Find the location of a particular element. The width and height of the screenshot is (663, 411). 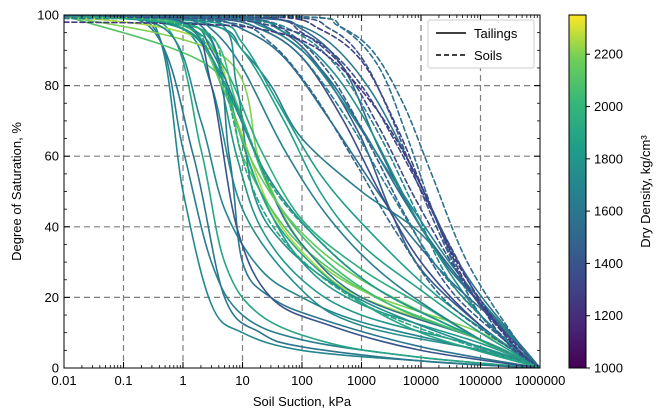

colorbar-title: Dry Density, kg/cm³ is located at coordinates (645, 191).